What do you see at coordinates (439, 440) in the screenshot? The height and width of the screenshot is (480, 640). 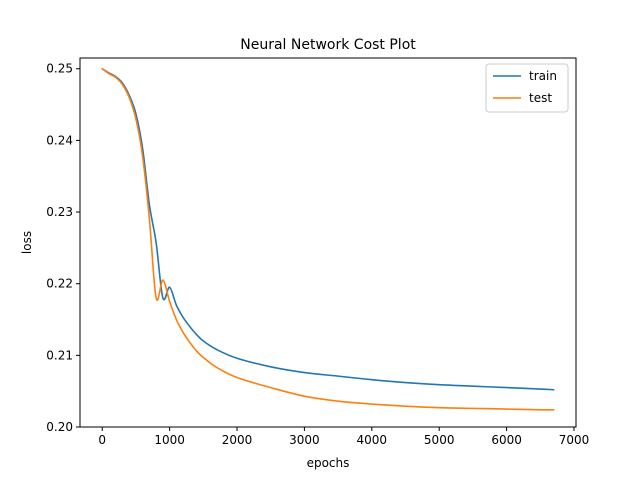 I see `x-tick-label: 5000` at bounding box center [439, 440].